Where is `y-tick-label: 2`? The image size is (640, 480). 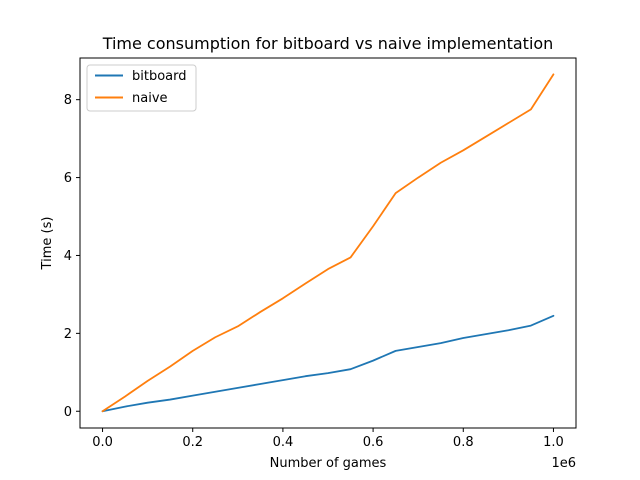
y-tick-label: 2 is located at coordinates (68, 334).